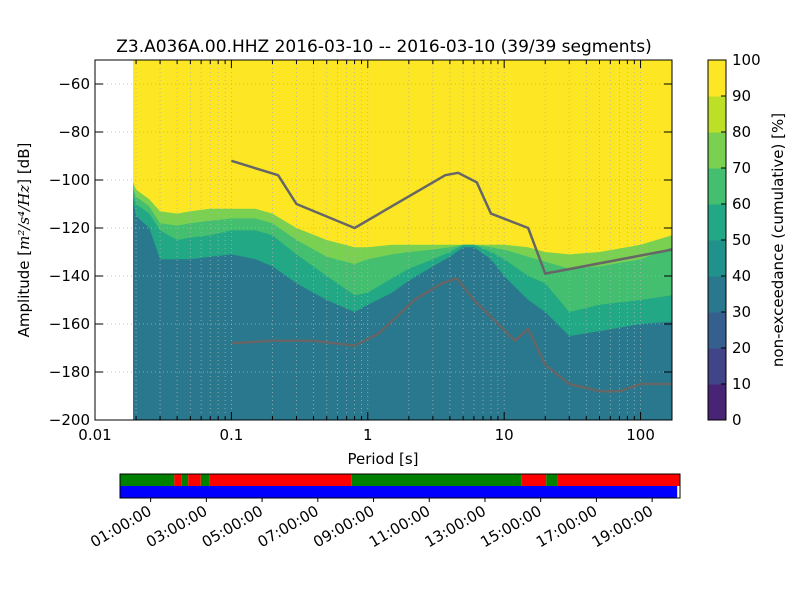 This screenshot has height=600, width=800. I want to click on y-tick-label: −80, so click(74, 132).